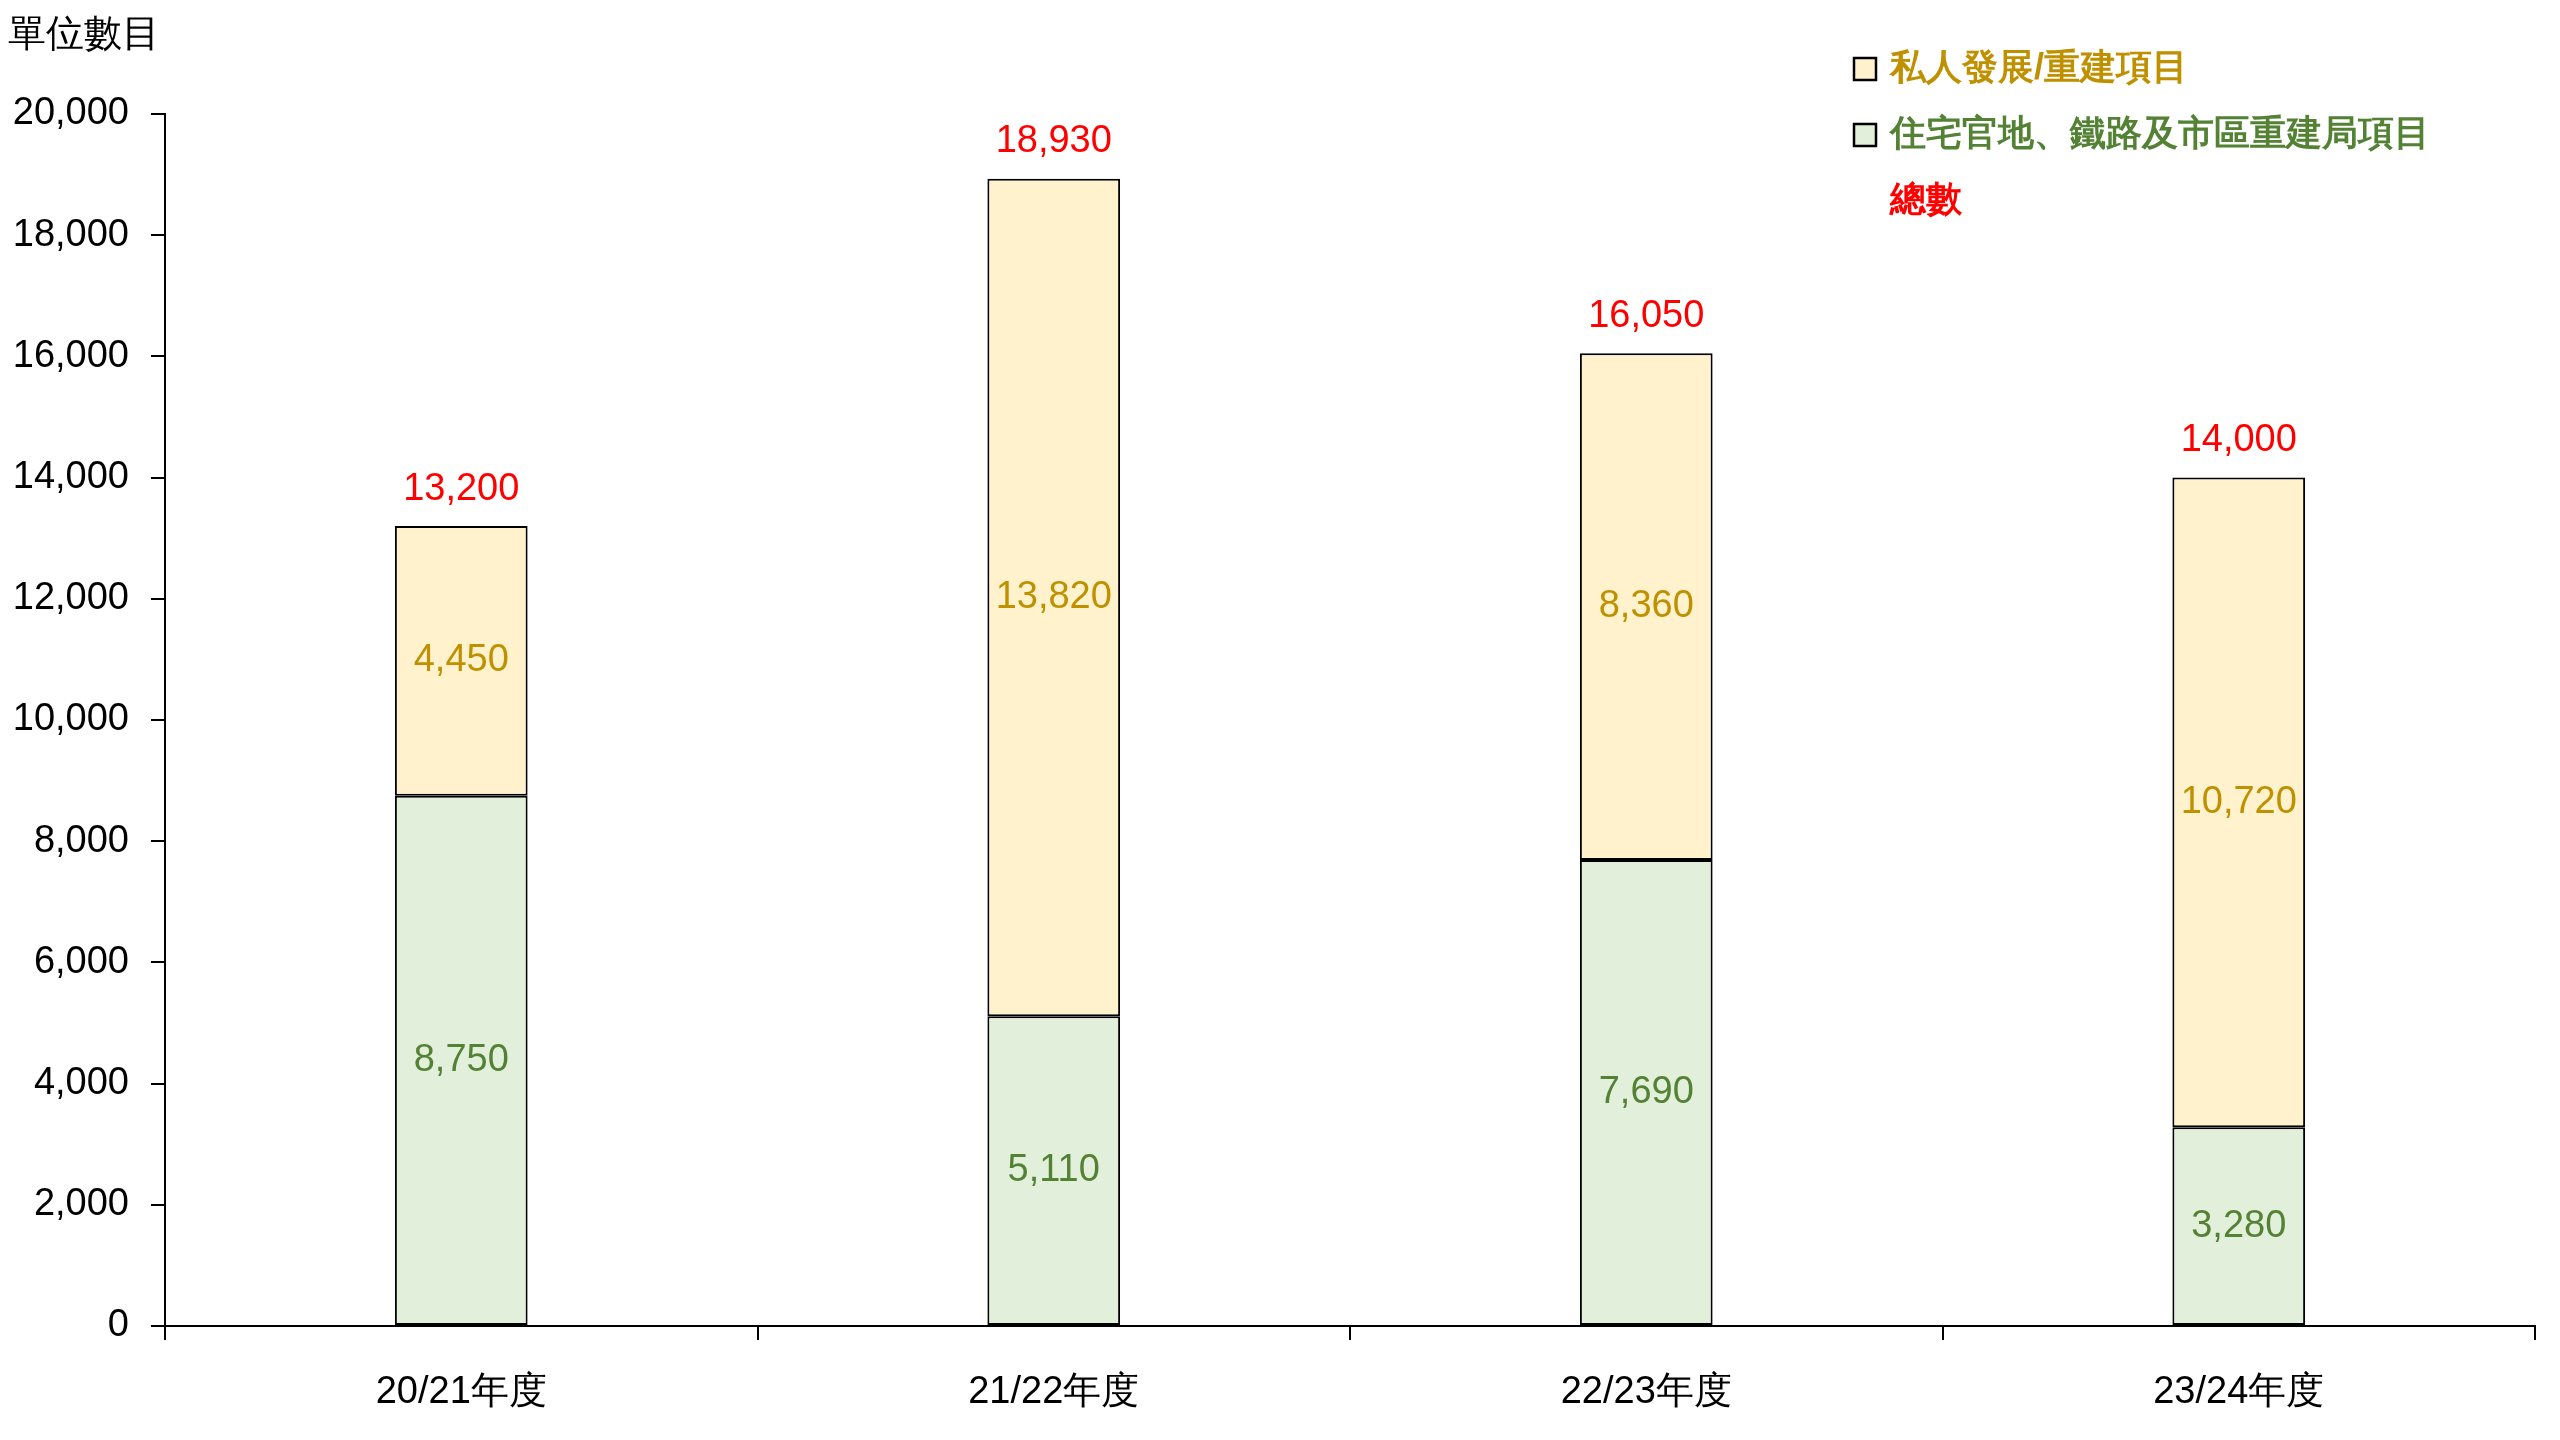 The height and width of the screenshot is (1440, 2560). What do you see at coordinates (118, 1323) in the screenshot?
I see `y-tick-label: 0` at bounding box center [118, 1323].